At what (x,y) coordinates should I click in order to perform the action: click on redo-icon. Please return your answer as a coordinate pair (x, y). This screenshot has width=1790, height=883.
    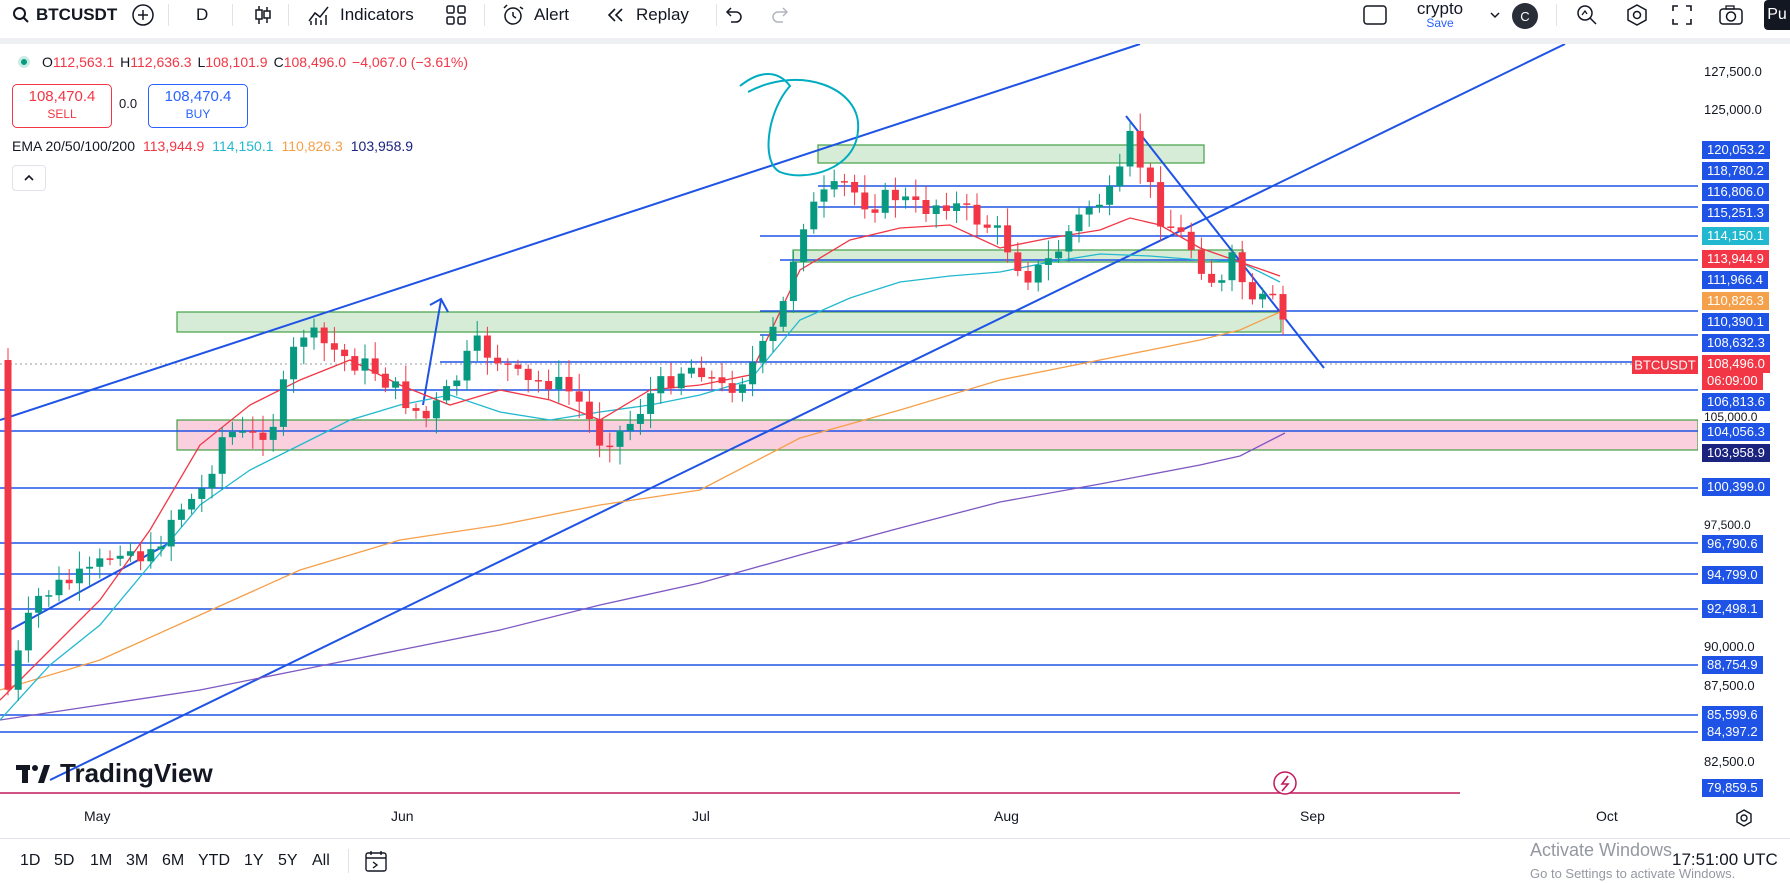
    Looking at the image, I should click on (781, 15).